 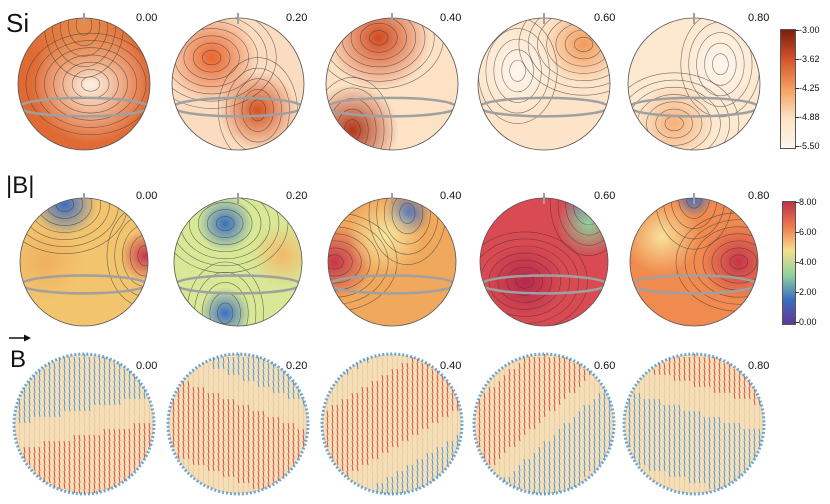 What do you see at coordinates (808, 202) in the screenshot?
I see `colorbar-tick: 8.00` at bounding box center [808, 202].